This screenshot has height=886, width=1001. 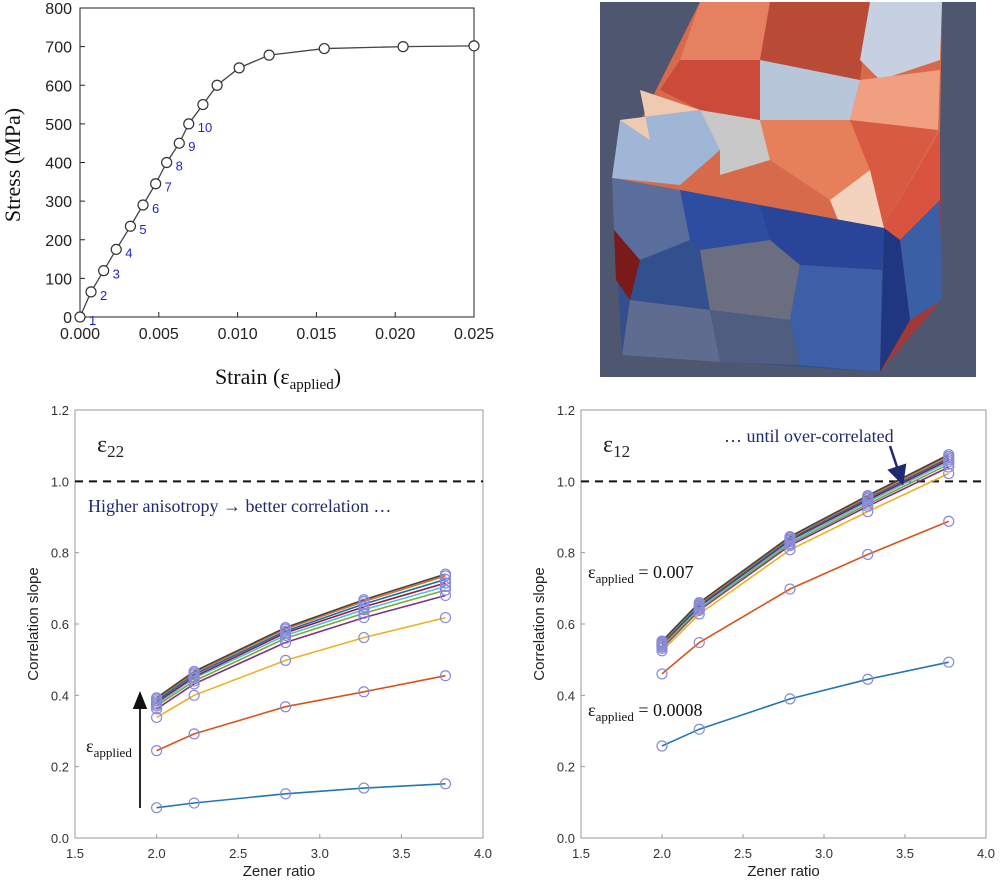 I want to click on point-label: 1, so click(x=92, y=320).